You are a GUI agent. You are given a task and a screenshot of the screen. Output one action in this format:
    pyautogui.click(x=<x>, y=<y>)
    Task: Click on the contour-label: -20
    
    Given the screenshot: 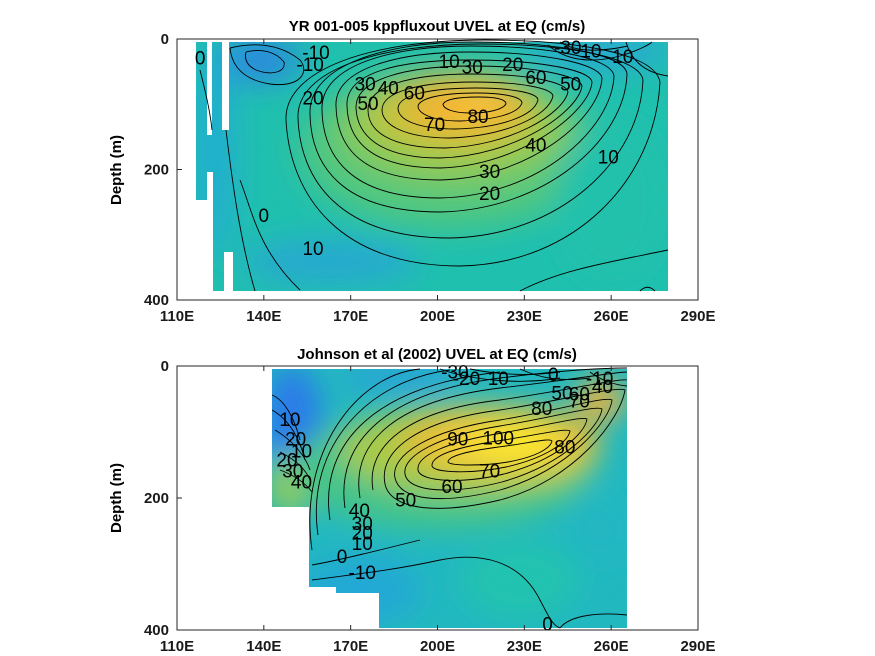 What is the action you would take?
    pyautogui.click(x=466, y=379)
    